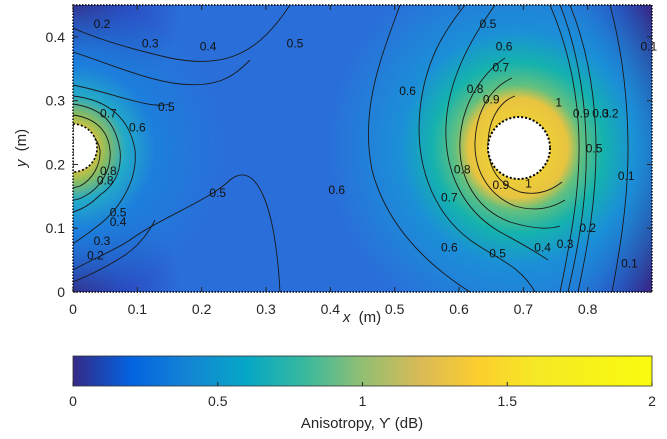 Image resolution: width=667 pixels, height=439 pixels. Describe the element at coordinates (56, 101) in the screenshot. I see `y-tick-label: 0.3` at that location.